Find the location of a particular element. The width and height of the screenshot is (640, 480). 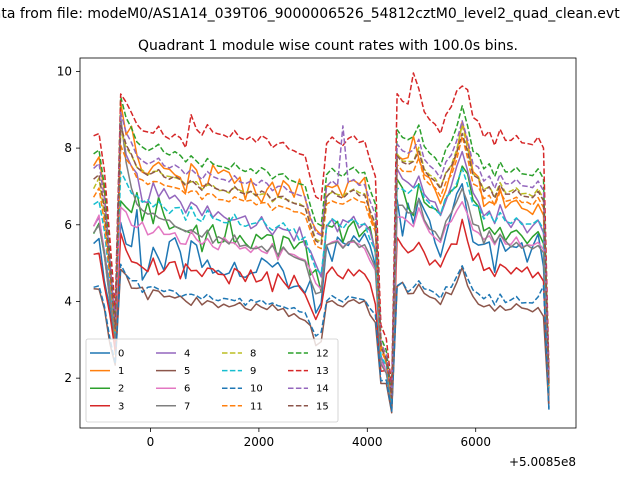

legend-label-12: 12 is located at coordinates (322, 354).